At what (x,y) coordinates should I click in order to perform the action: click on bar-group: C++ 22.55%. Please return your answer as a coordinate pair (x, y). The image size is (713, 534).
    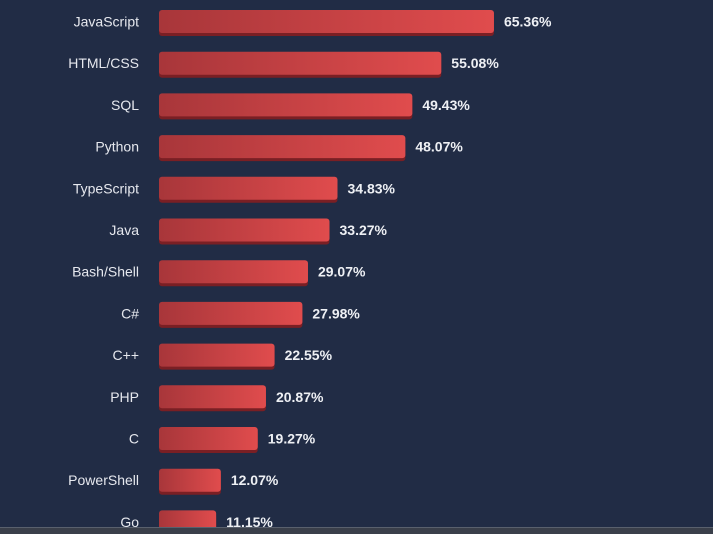
    Looking at the image, I should click on (223, 356).